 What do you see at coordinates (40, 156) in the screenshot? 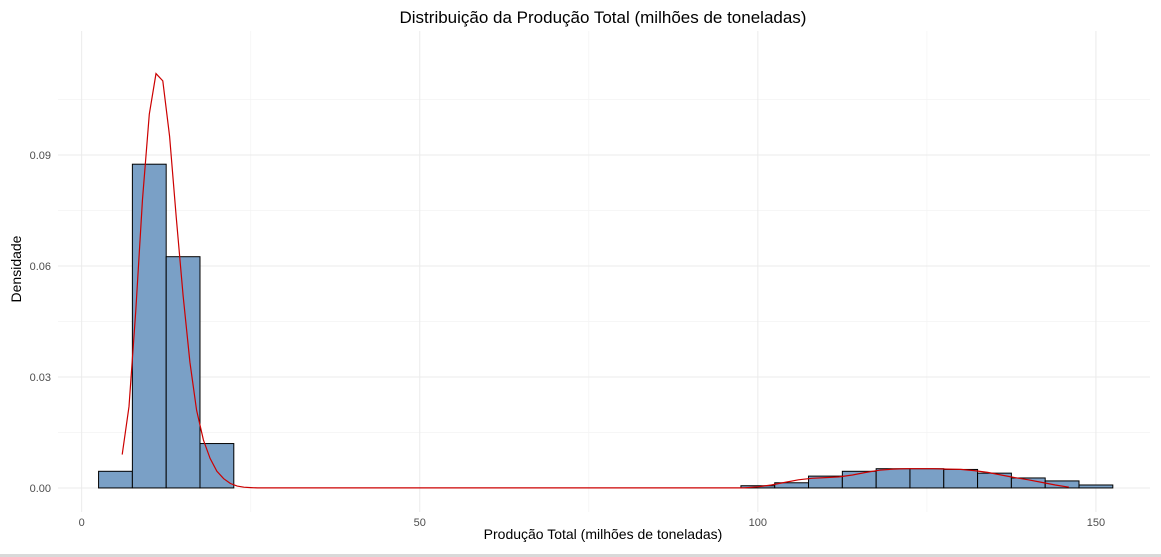
I see `y-tick-label: 0.09` at bounding box center [40, 156].